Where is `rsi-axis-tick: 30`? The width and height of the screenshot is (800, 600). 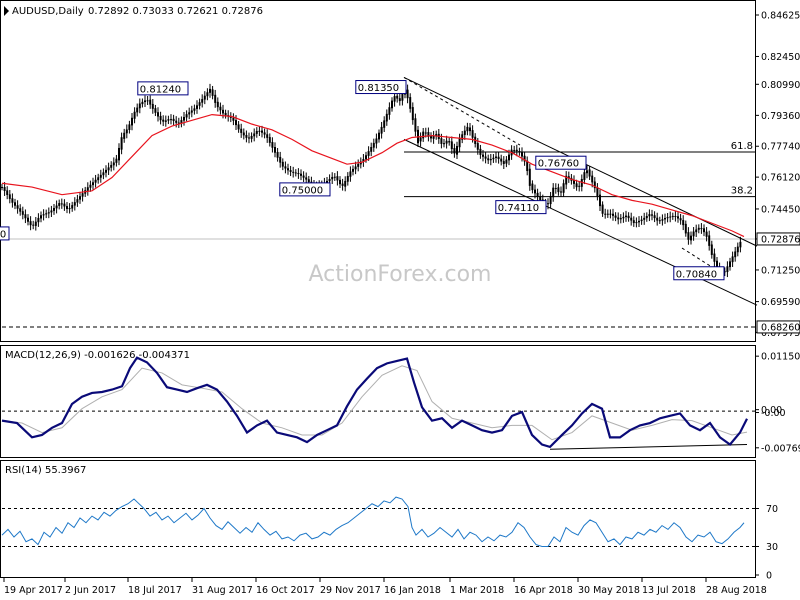
rsi-axis-tick: 30 is located at coordinates (766, 547).